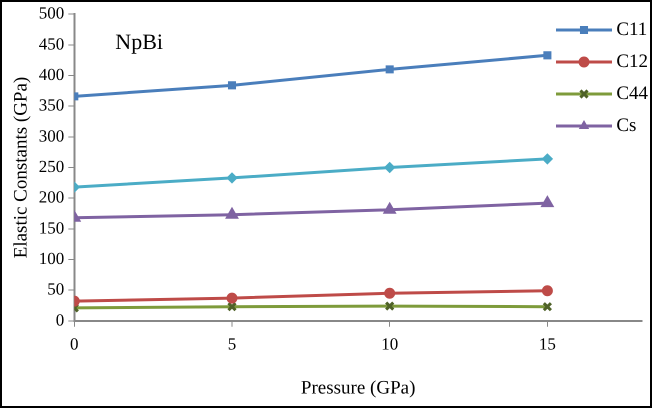 This screenshot has height=408, width=652. What do you see at coordinates (632, 93) in the screenshot?
I see `legend-label: C44` at bounding box center [632, 93].